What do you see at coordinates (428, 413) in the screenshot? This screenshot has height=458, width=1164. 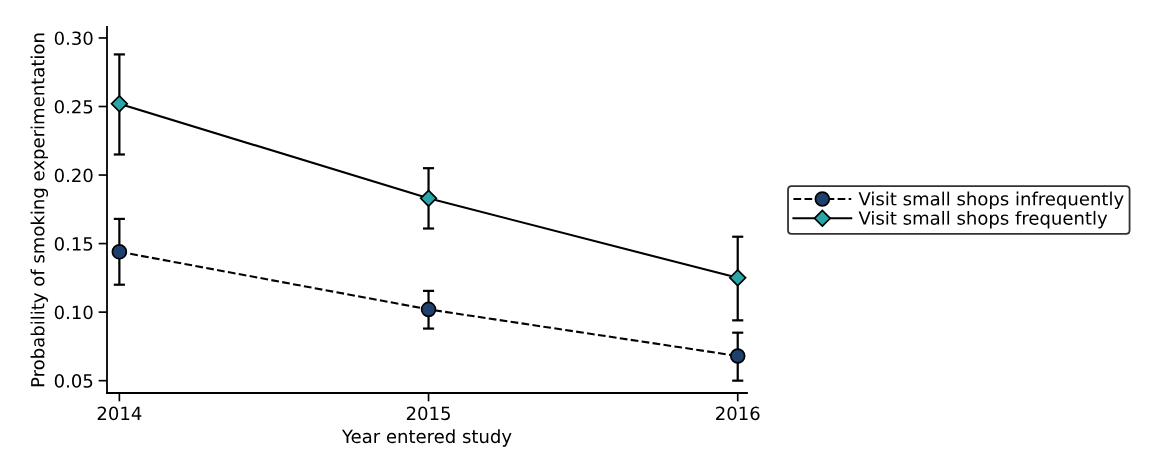 I see `x-tick-label: 2015` at bounding box center [428, 413].